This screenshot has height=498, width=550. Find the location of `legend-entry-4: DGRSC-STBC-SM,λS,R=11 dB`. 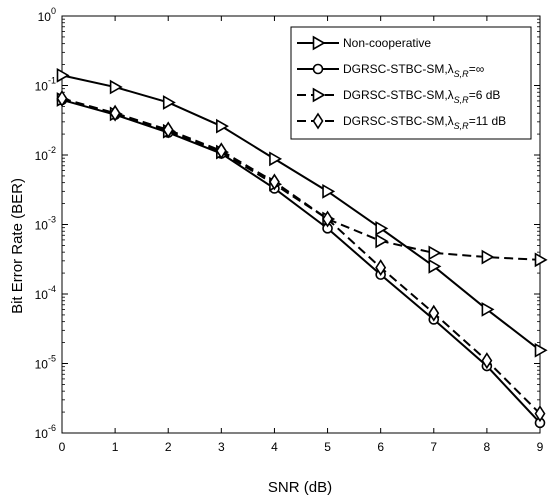

legend-entry-4: DGRSC-STBC-SM,λS,R=11 dB is located at coordinates (424, 122).